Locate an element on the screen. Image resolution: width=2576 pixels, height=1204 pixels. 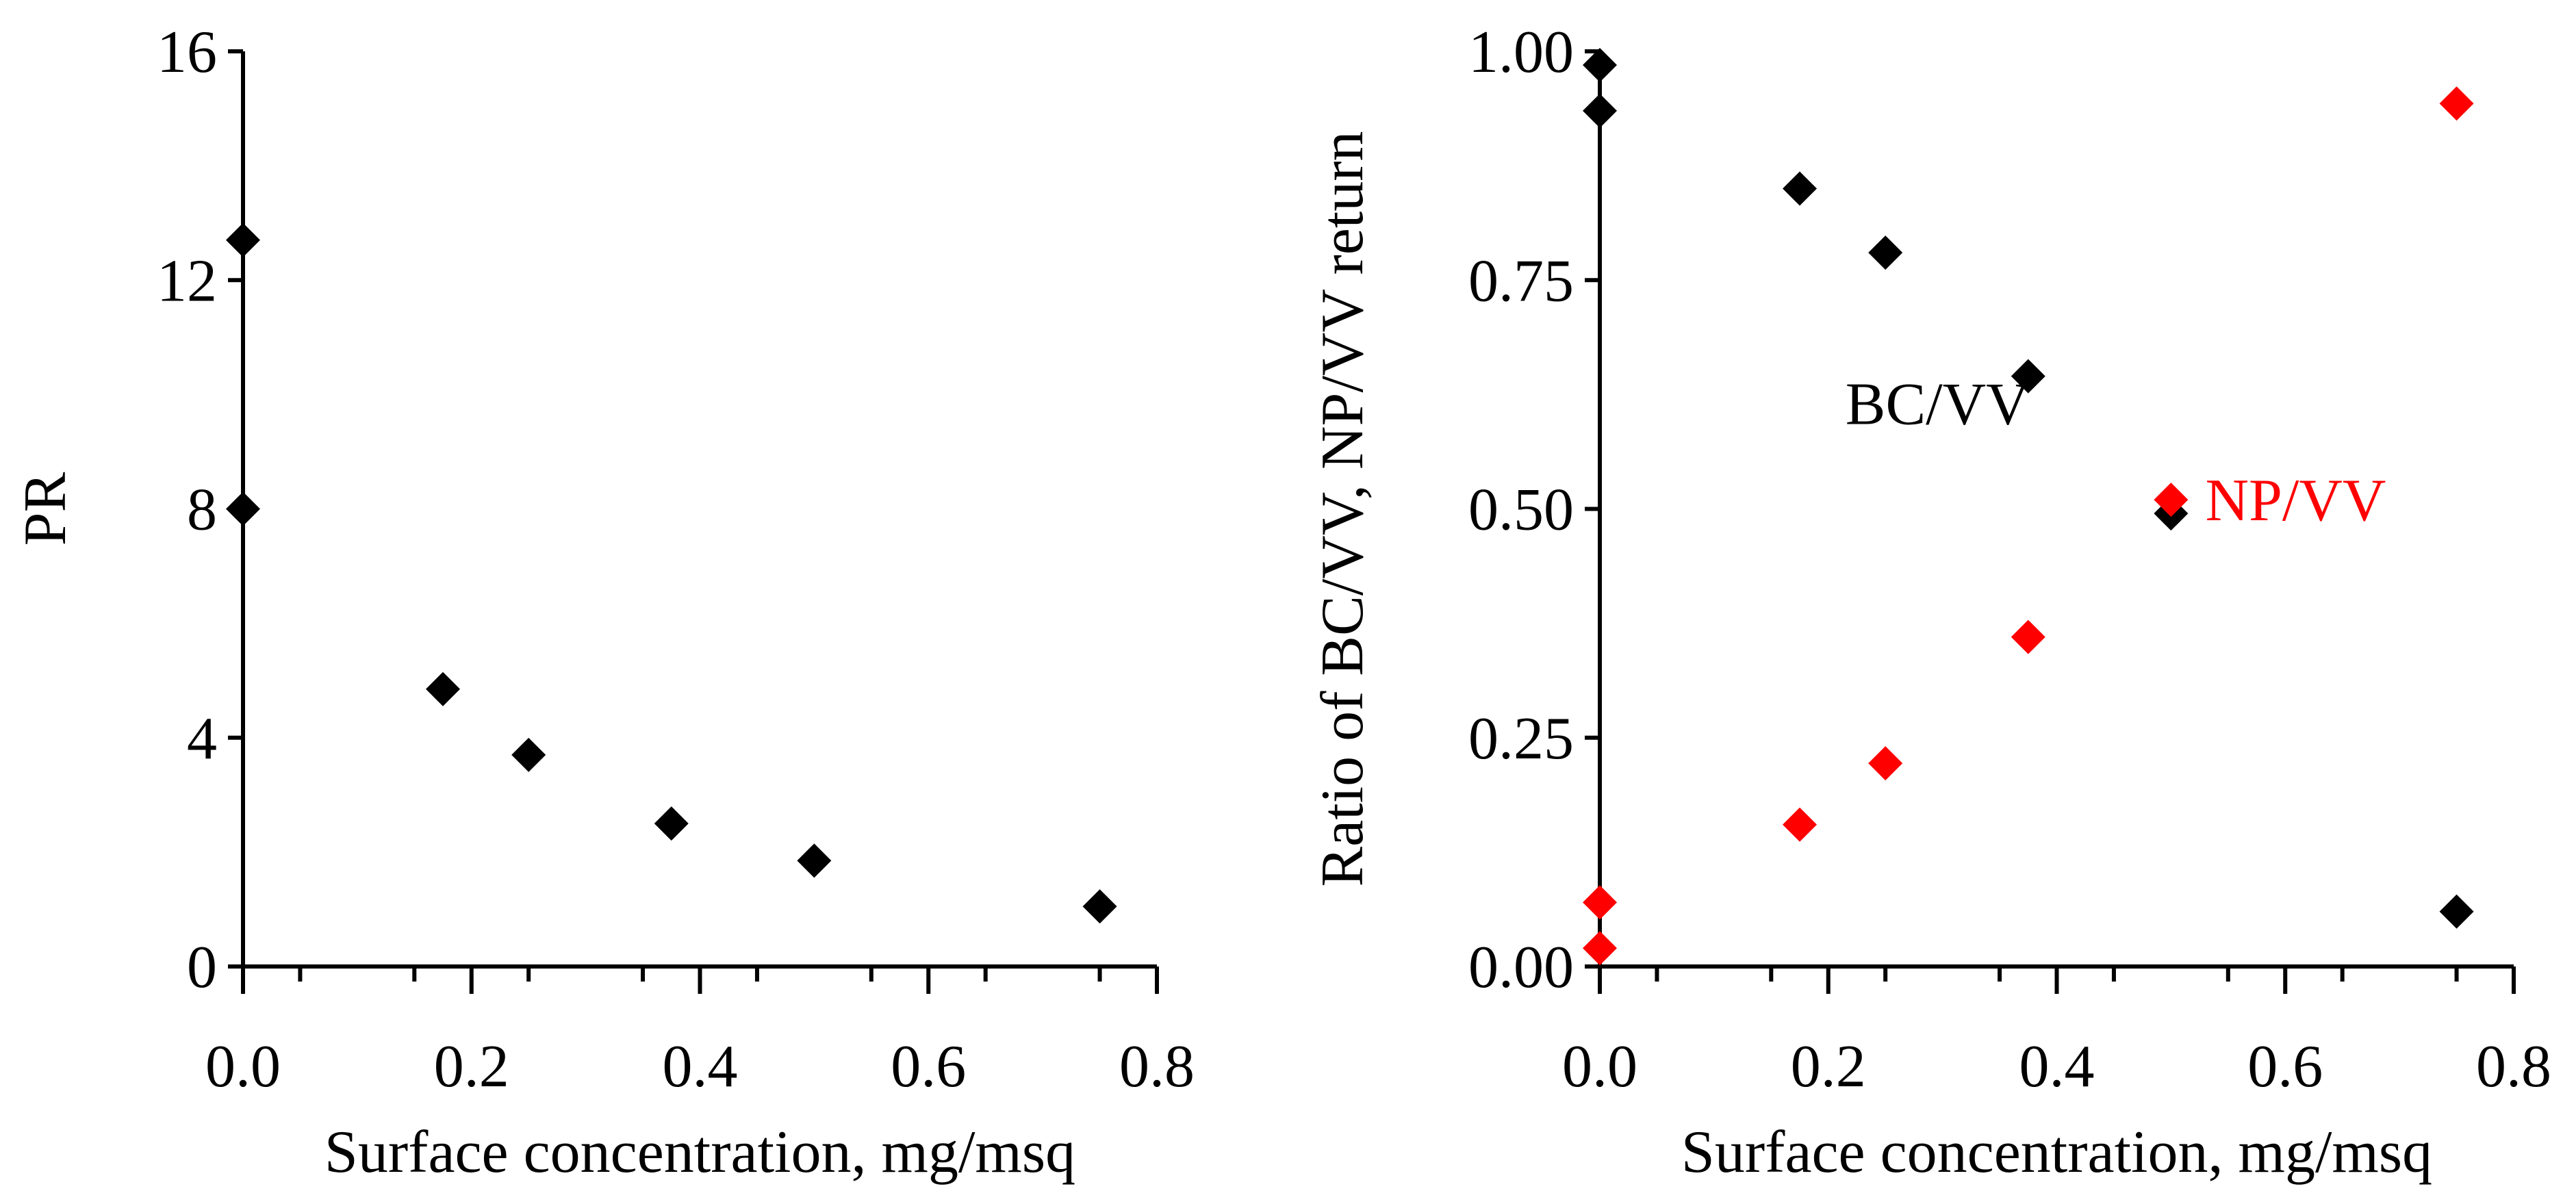
y-tick-label: 12 is located at coordinates (187, 281).